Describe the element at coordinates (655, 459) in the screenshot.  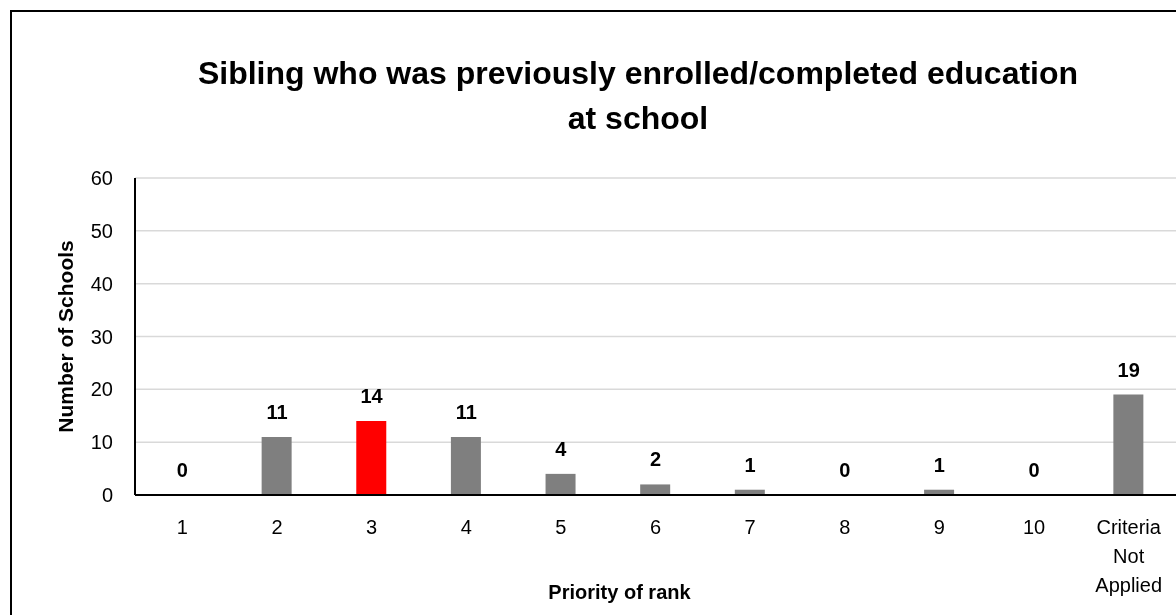
I see `data-label: 2` at that location.